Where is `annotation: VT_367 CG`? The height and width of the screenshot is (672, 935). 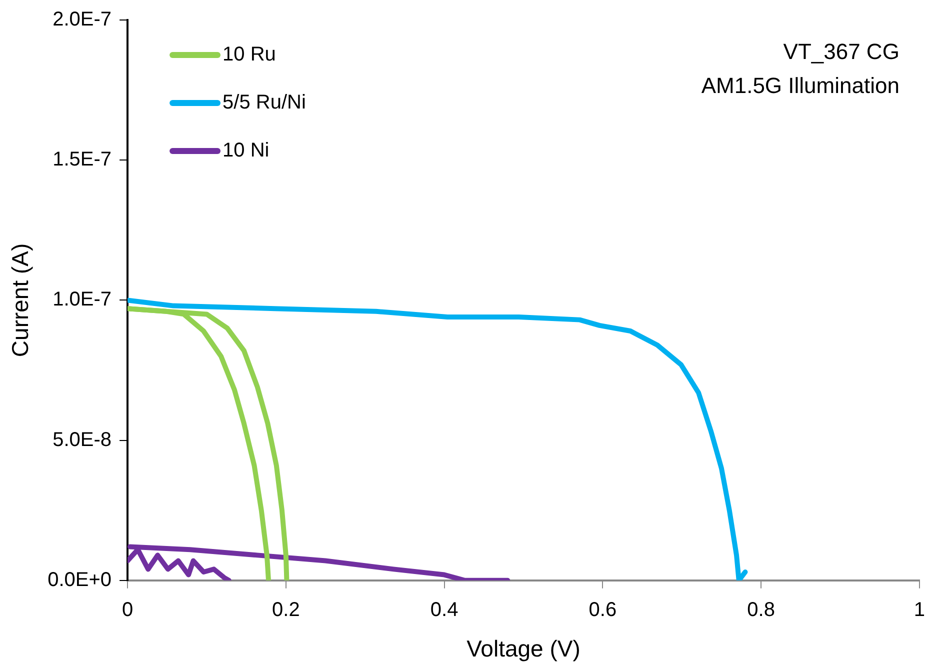
annotation: VT_367 CG is located at coordinates (841, 51).